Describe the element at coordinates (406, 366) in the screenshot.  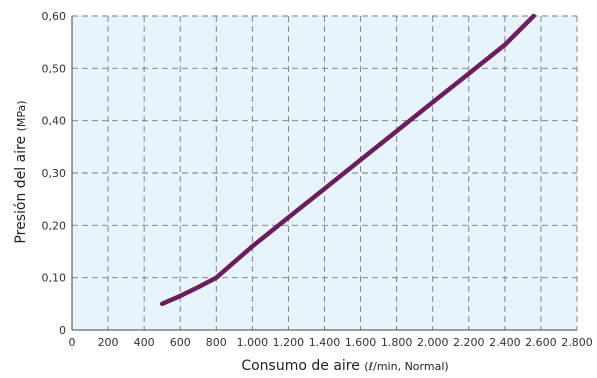
I see `x-axis-unit: (ℓ/min, Normal)` at that location.